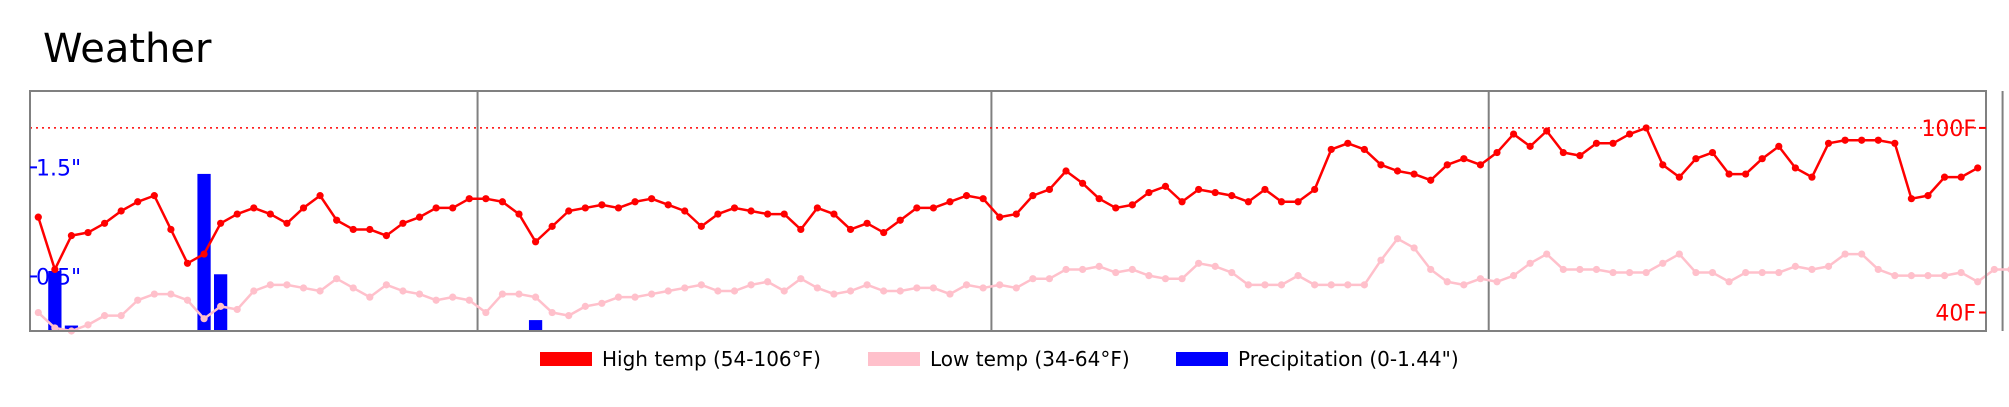 The image size is (2009, 407). What do you see at coordinates (58, 277) in the screenshot?
I see `precip-tick-label-1: 0.5"` at bounding box center [58, 277].